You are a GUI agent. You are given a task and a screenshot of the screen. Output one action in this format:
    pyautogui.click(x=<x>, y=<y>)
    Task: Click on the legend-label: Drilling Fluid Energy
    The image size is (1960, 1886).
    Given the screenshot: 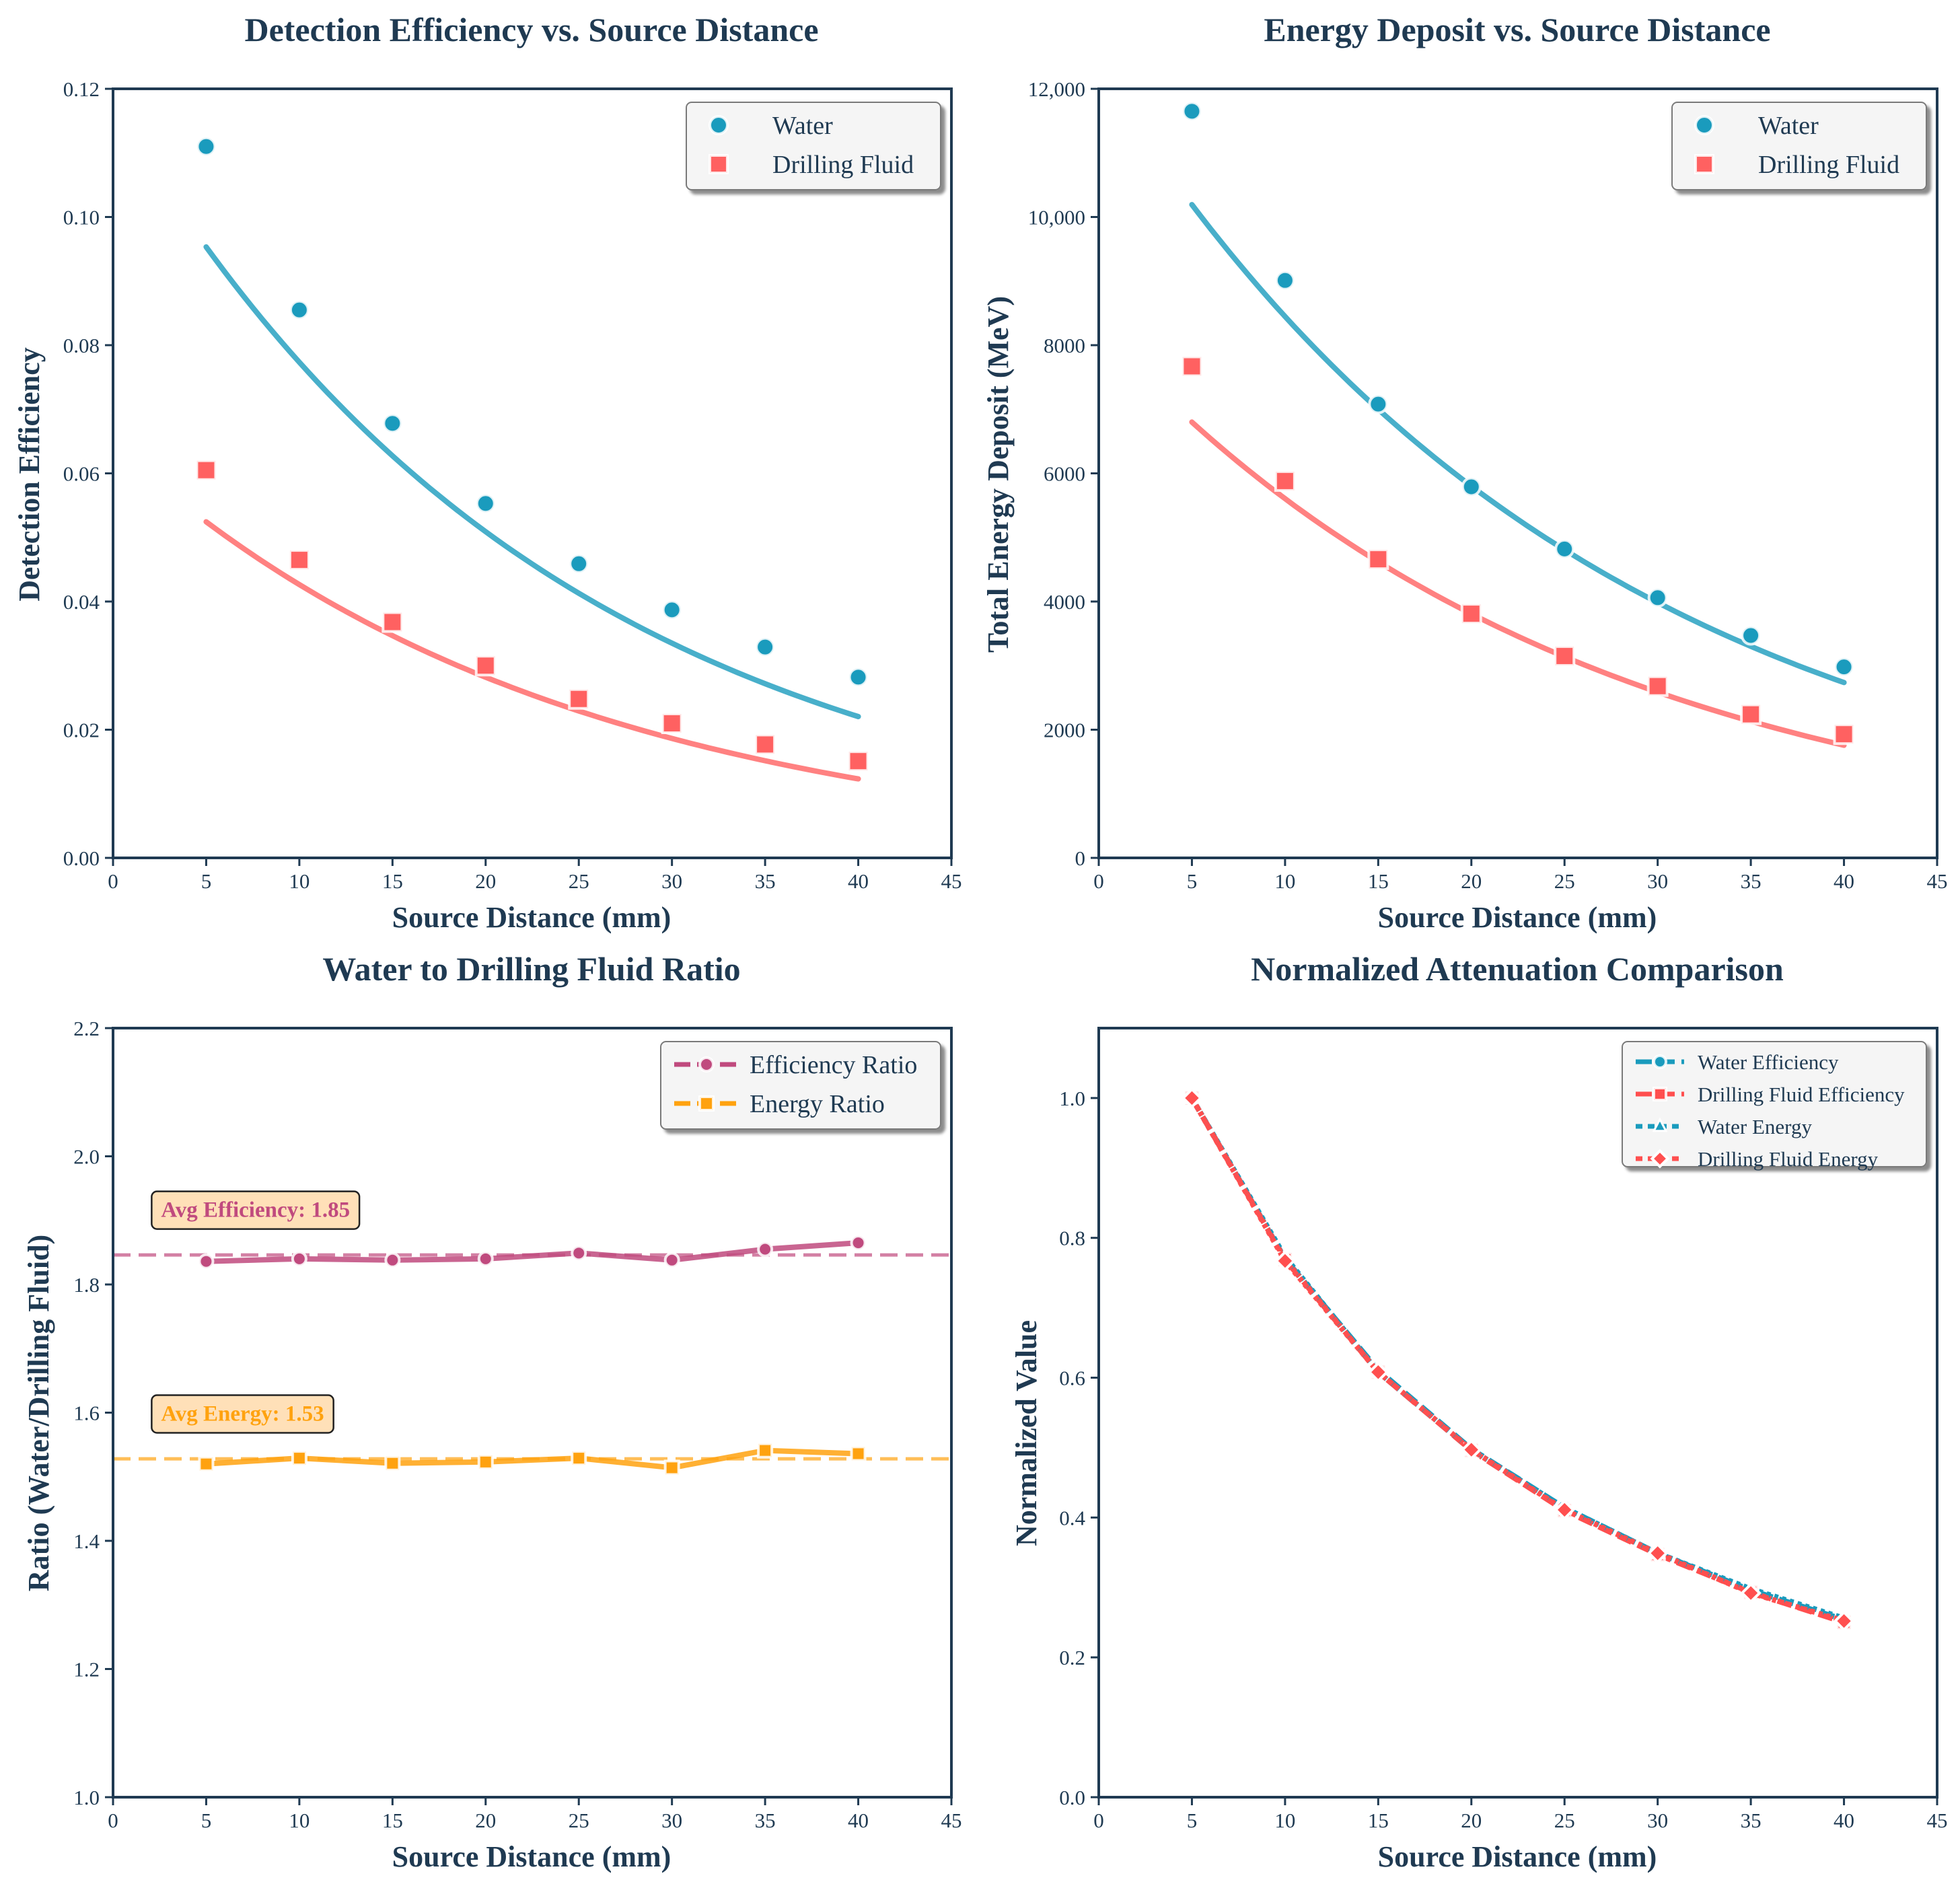 What is the action you would take?
    pyautogui.click(x=1788, y=1159)
    